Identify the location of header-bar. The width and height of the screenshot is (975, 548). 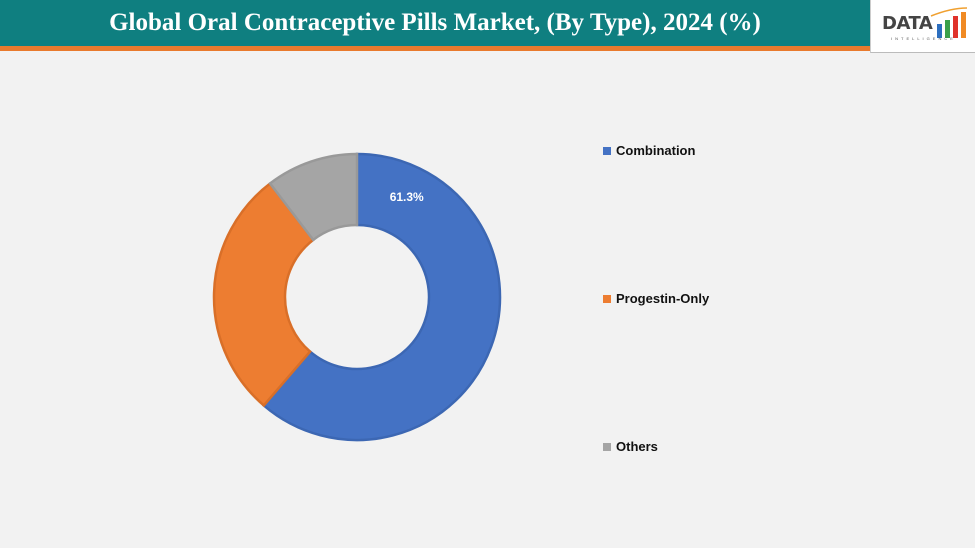
(487, 23).